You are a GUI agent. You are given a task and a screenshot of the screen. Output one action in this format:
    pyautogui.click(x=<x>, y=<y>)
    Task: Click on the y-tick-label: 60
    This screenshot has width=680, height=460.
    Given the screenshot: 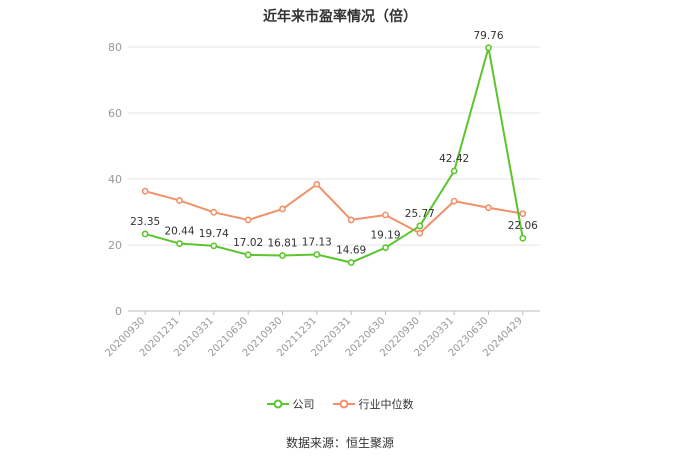 What is the action you would take?
    pyautogui.click(x=115, y=113)
    